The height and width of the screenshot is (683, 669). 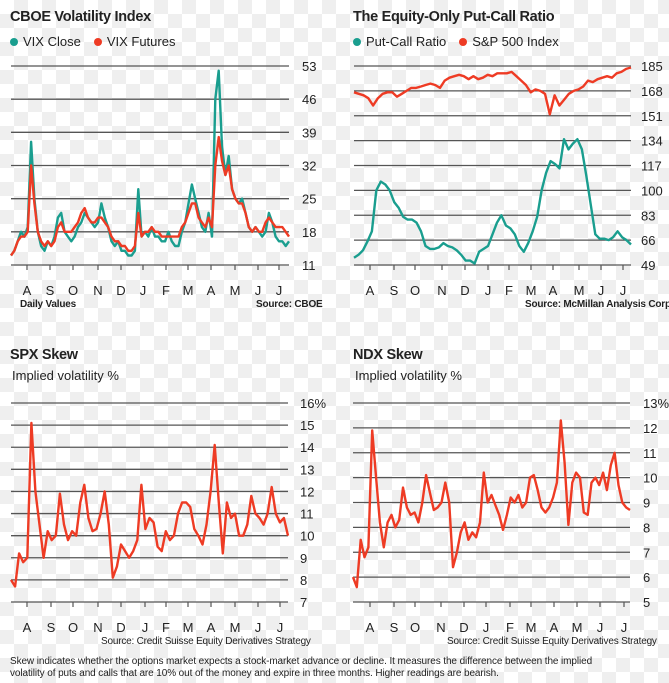 I want to click on vix-month-label: A, so click(x=211, y=290).